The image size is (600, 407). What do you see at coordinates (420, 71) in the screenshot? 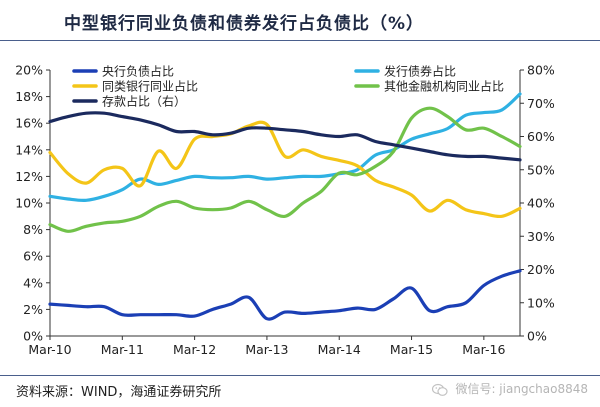
I see `legend-label: 发行债券占比` at bounding box center [420, 71].